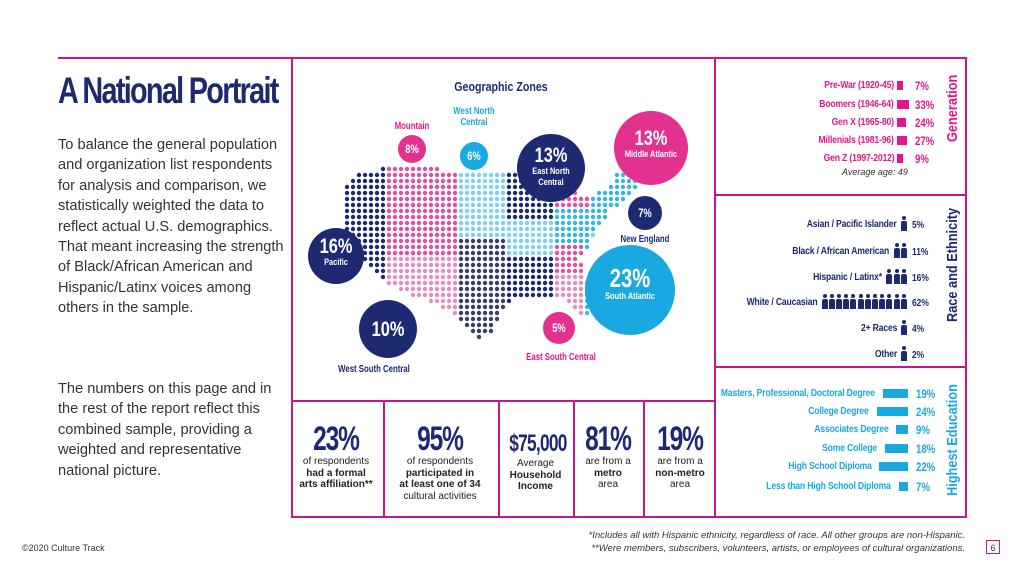 The height and width of the screenshot is (576, 1024). I want to click on education-row: Some College 18%, so click(830, 449).